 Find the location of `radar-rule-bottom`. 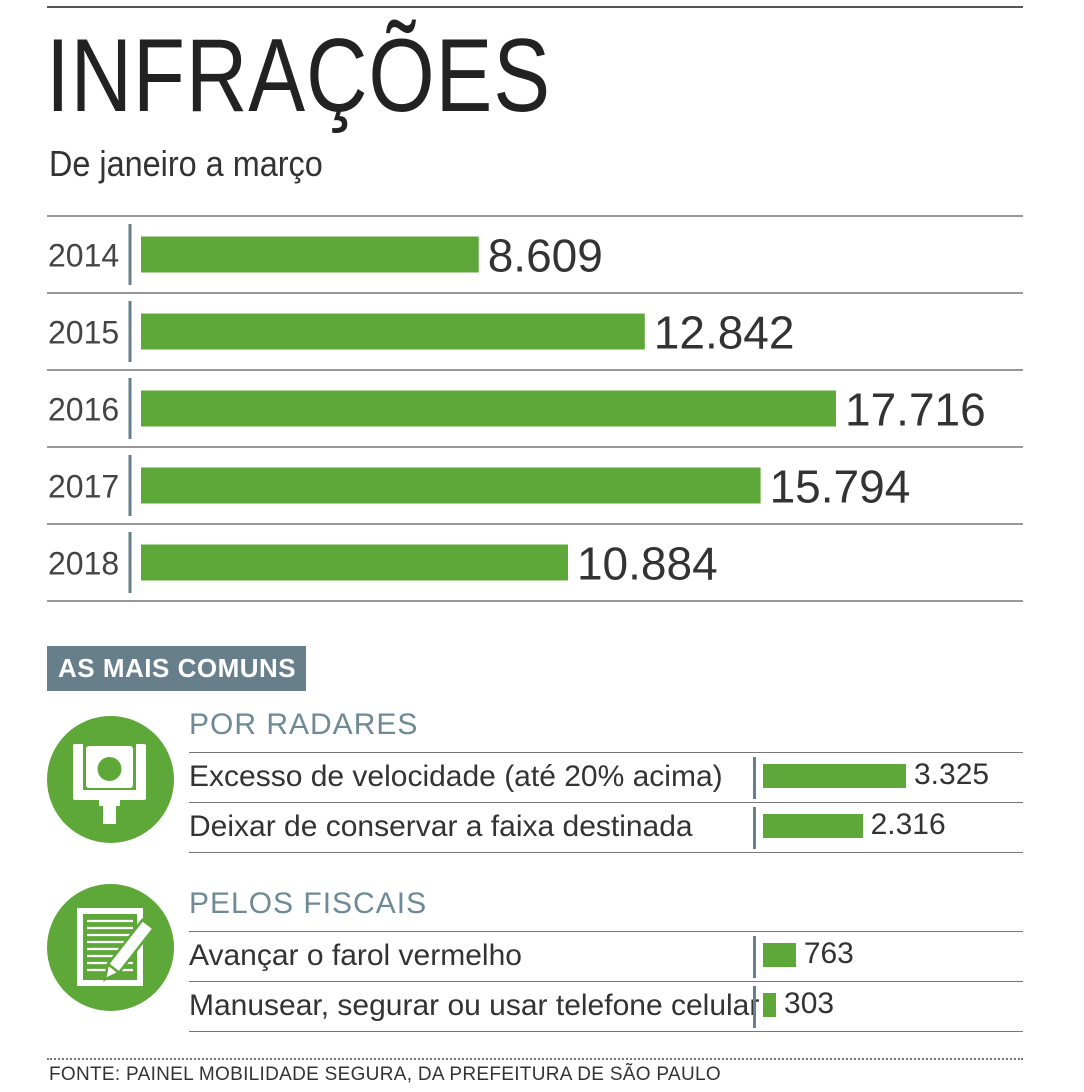

radar-rule-bottom is located at coordinates (606, 852).